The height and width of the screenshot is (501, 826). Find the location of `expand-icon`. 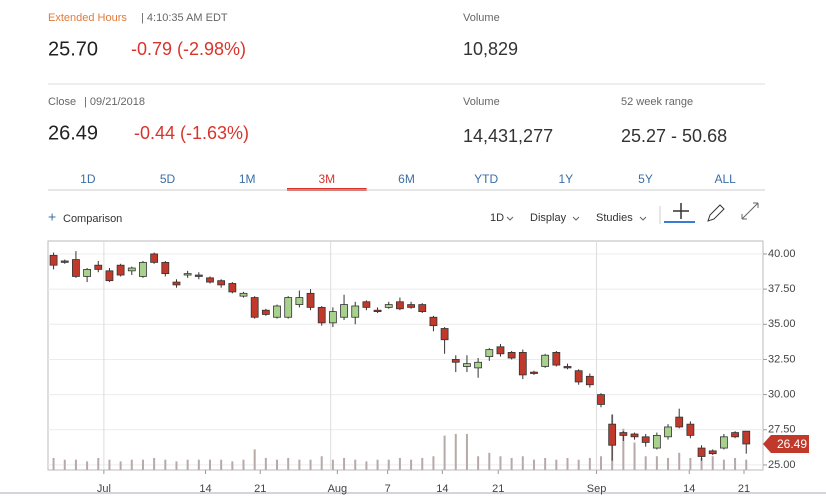

expand-icon is located at coordinates (750, 211).